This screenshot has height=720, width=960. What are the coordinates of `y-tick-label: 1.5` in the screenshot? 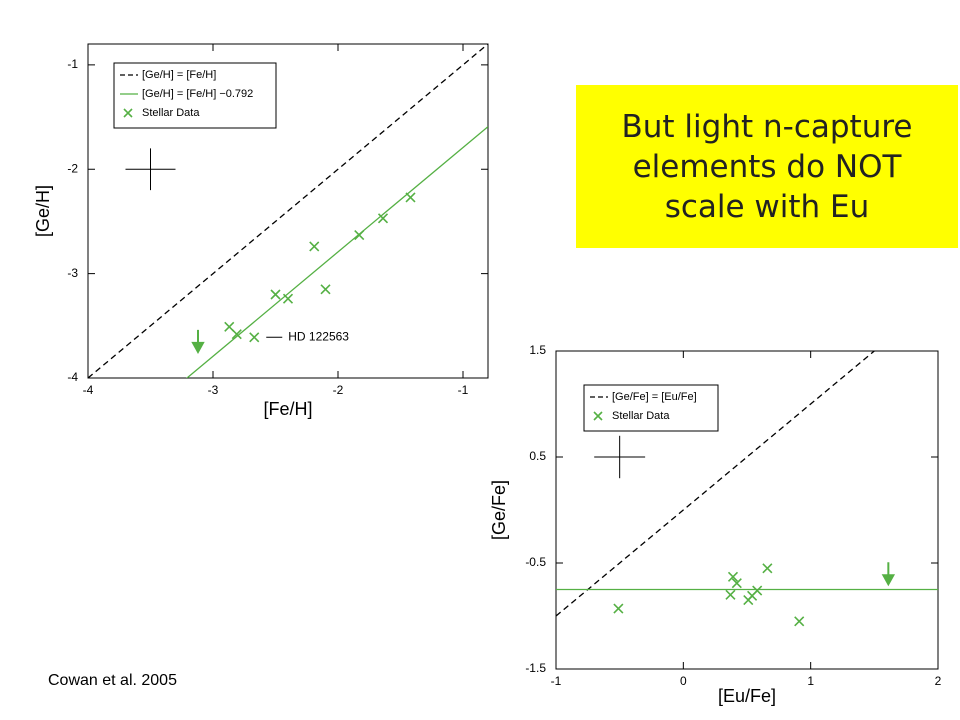 It's located at (537, 350).